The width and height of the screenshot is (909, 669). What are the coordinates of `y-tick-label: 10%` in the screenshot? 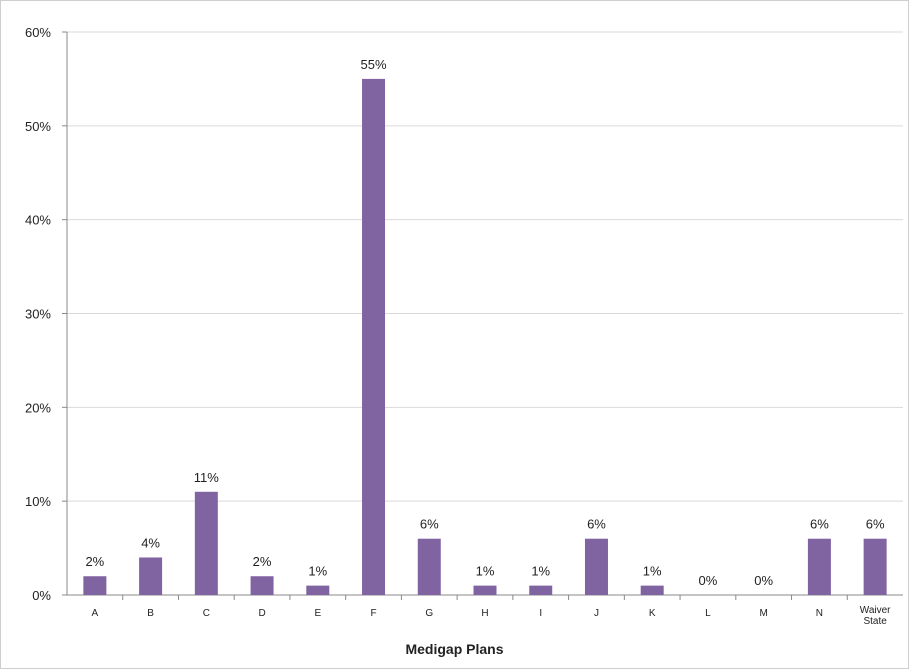 It's located at (38, 501).